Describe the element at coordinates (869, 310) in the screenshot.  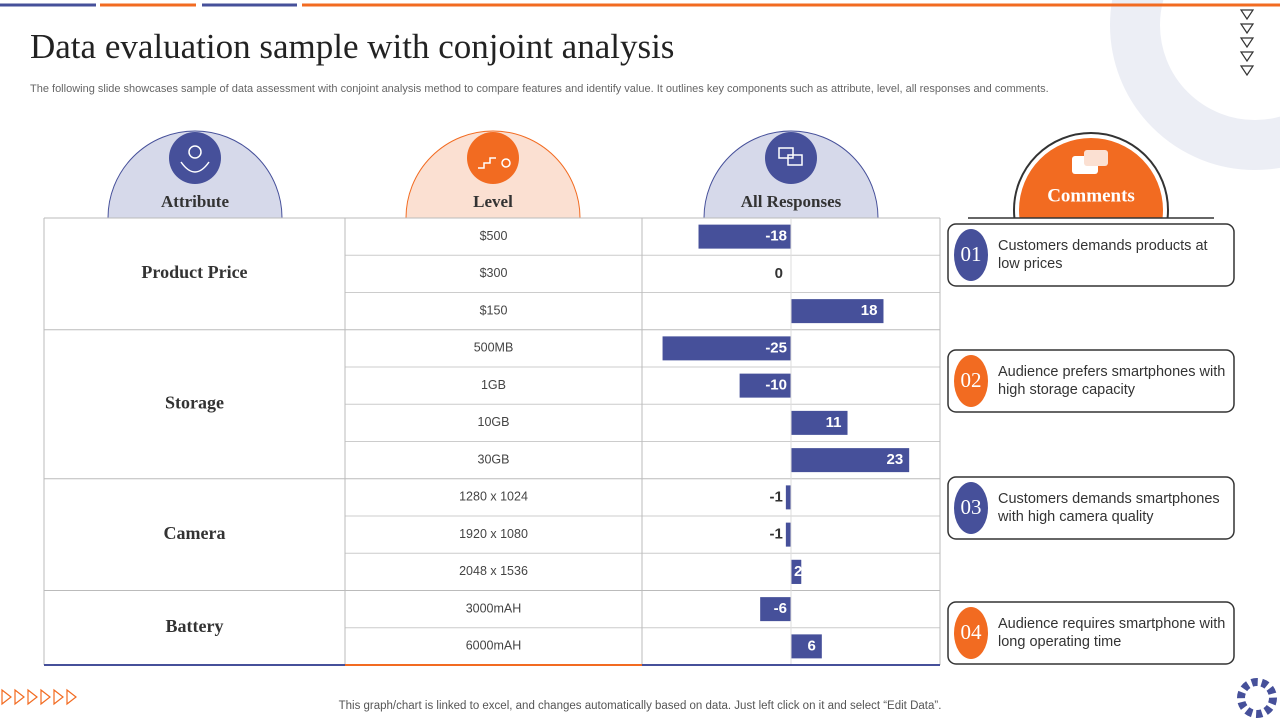
I see `value-label: 18` at that location.